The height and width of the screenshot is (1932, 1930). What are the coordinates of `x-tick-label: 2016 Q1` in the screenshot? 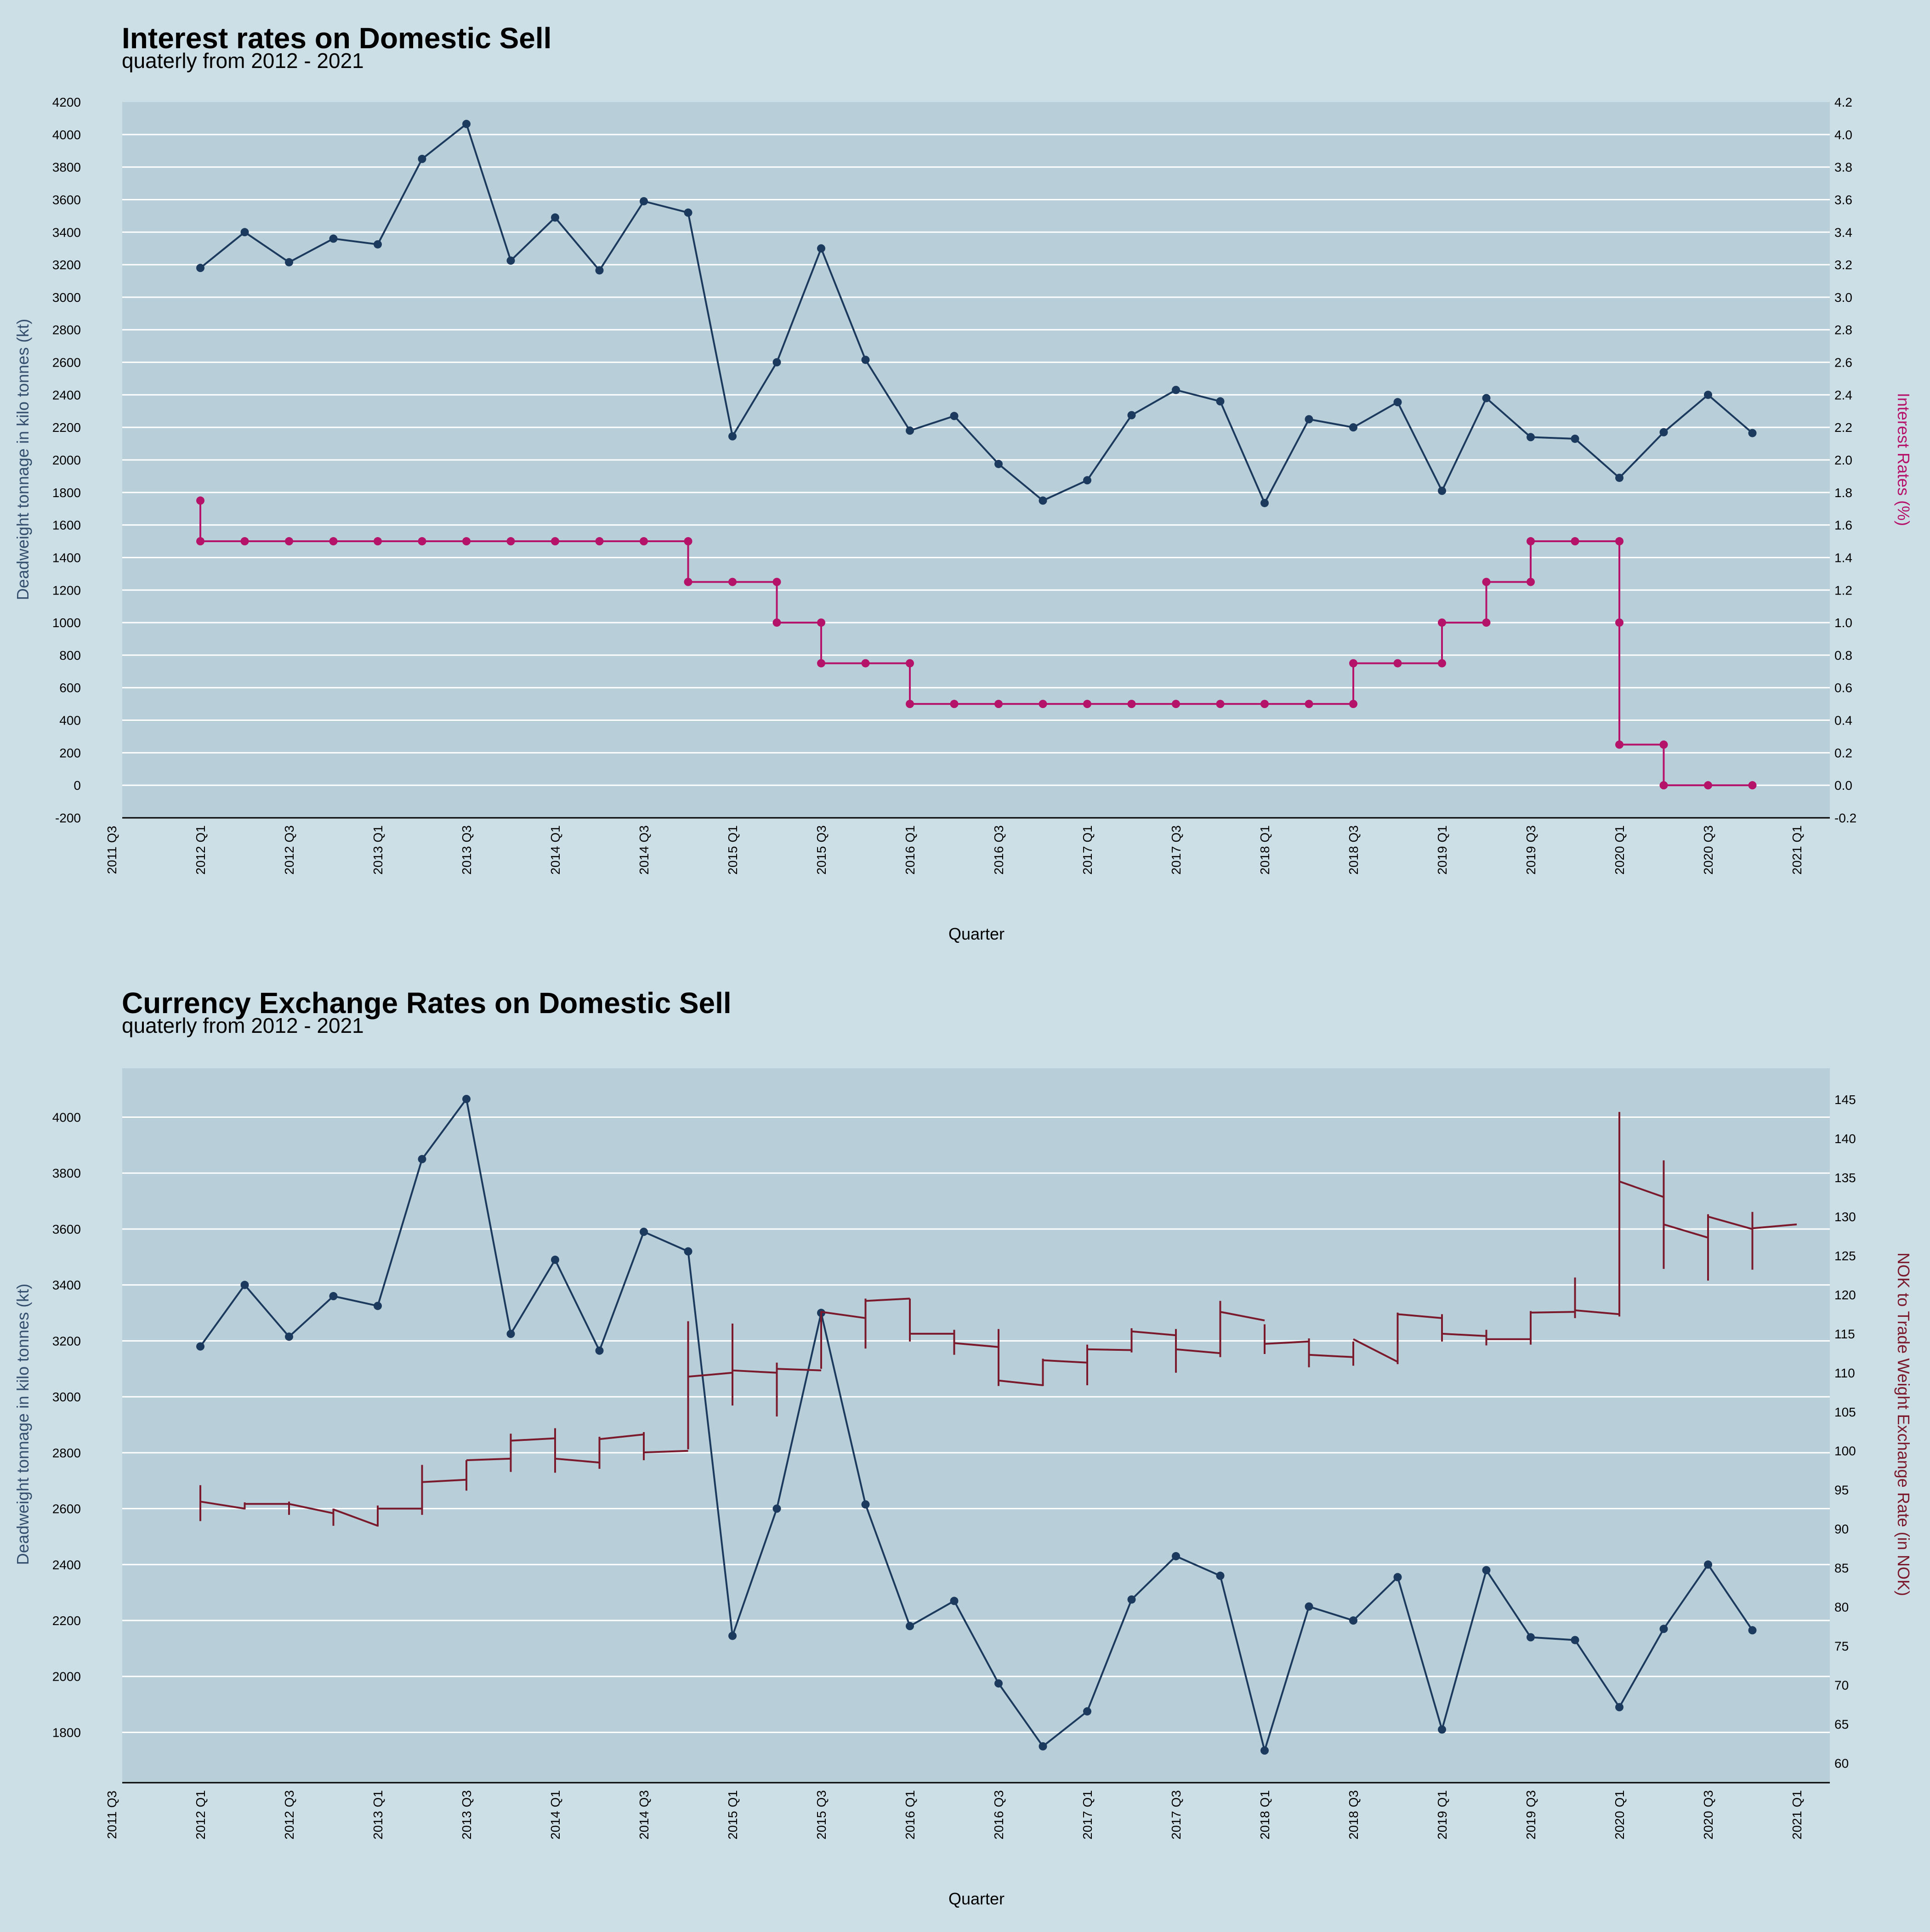 It's located at (910, 849).